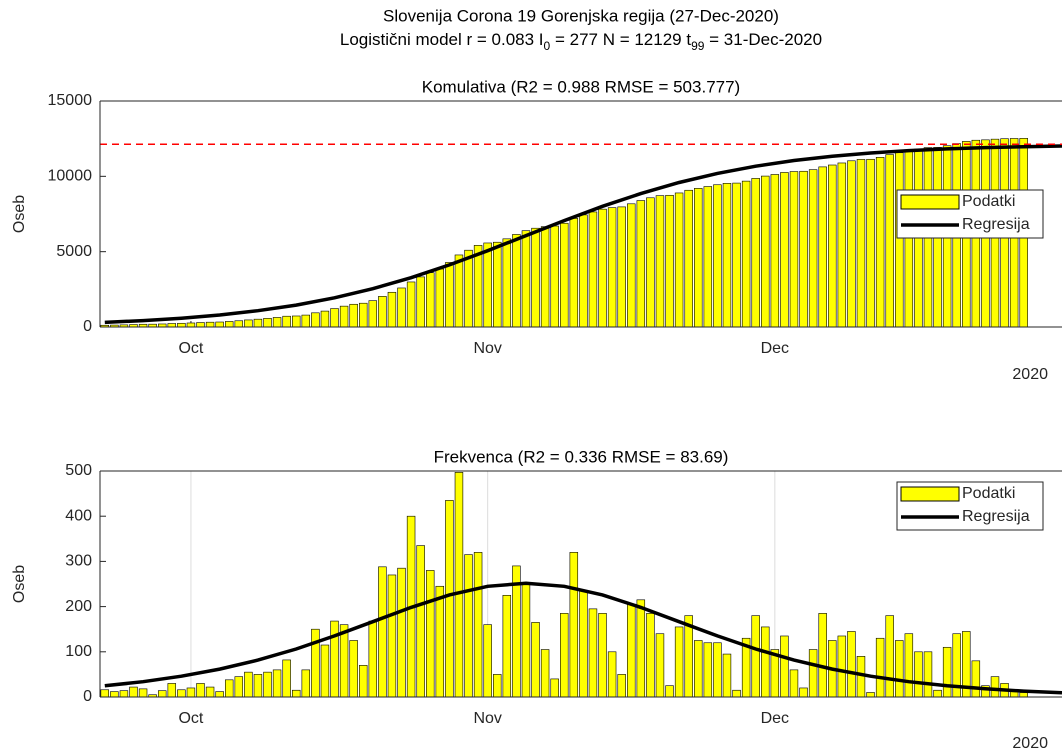  What do you see at coordinates (620, 39) in the screenshot?
I see `subtitle-part: = 277 N = 12129 t` at bounding box center [620, 39].